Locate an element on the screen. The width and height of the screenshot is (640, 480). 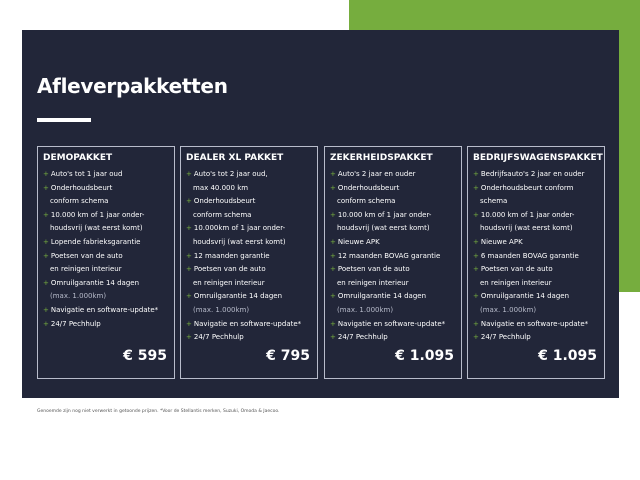
package-name: BEDRIJFSWAGENSPAKKET is located at coordinates (538, 158).